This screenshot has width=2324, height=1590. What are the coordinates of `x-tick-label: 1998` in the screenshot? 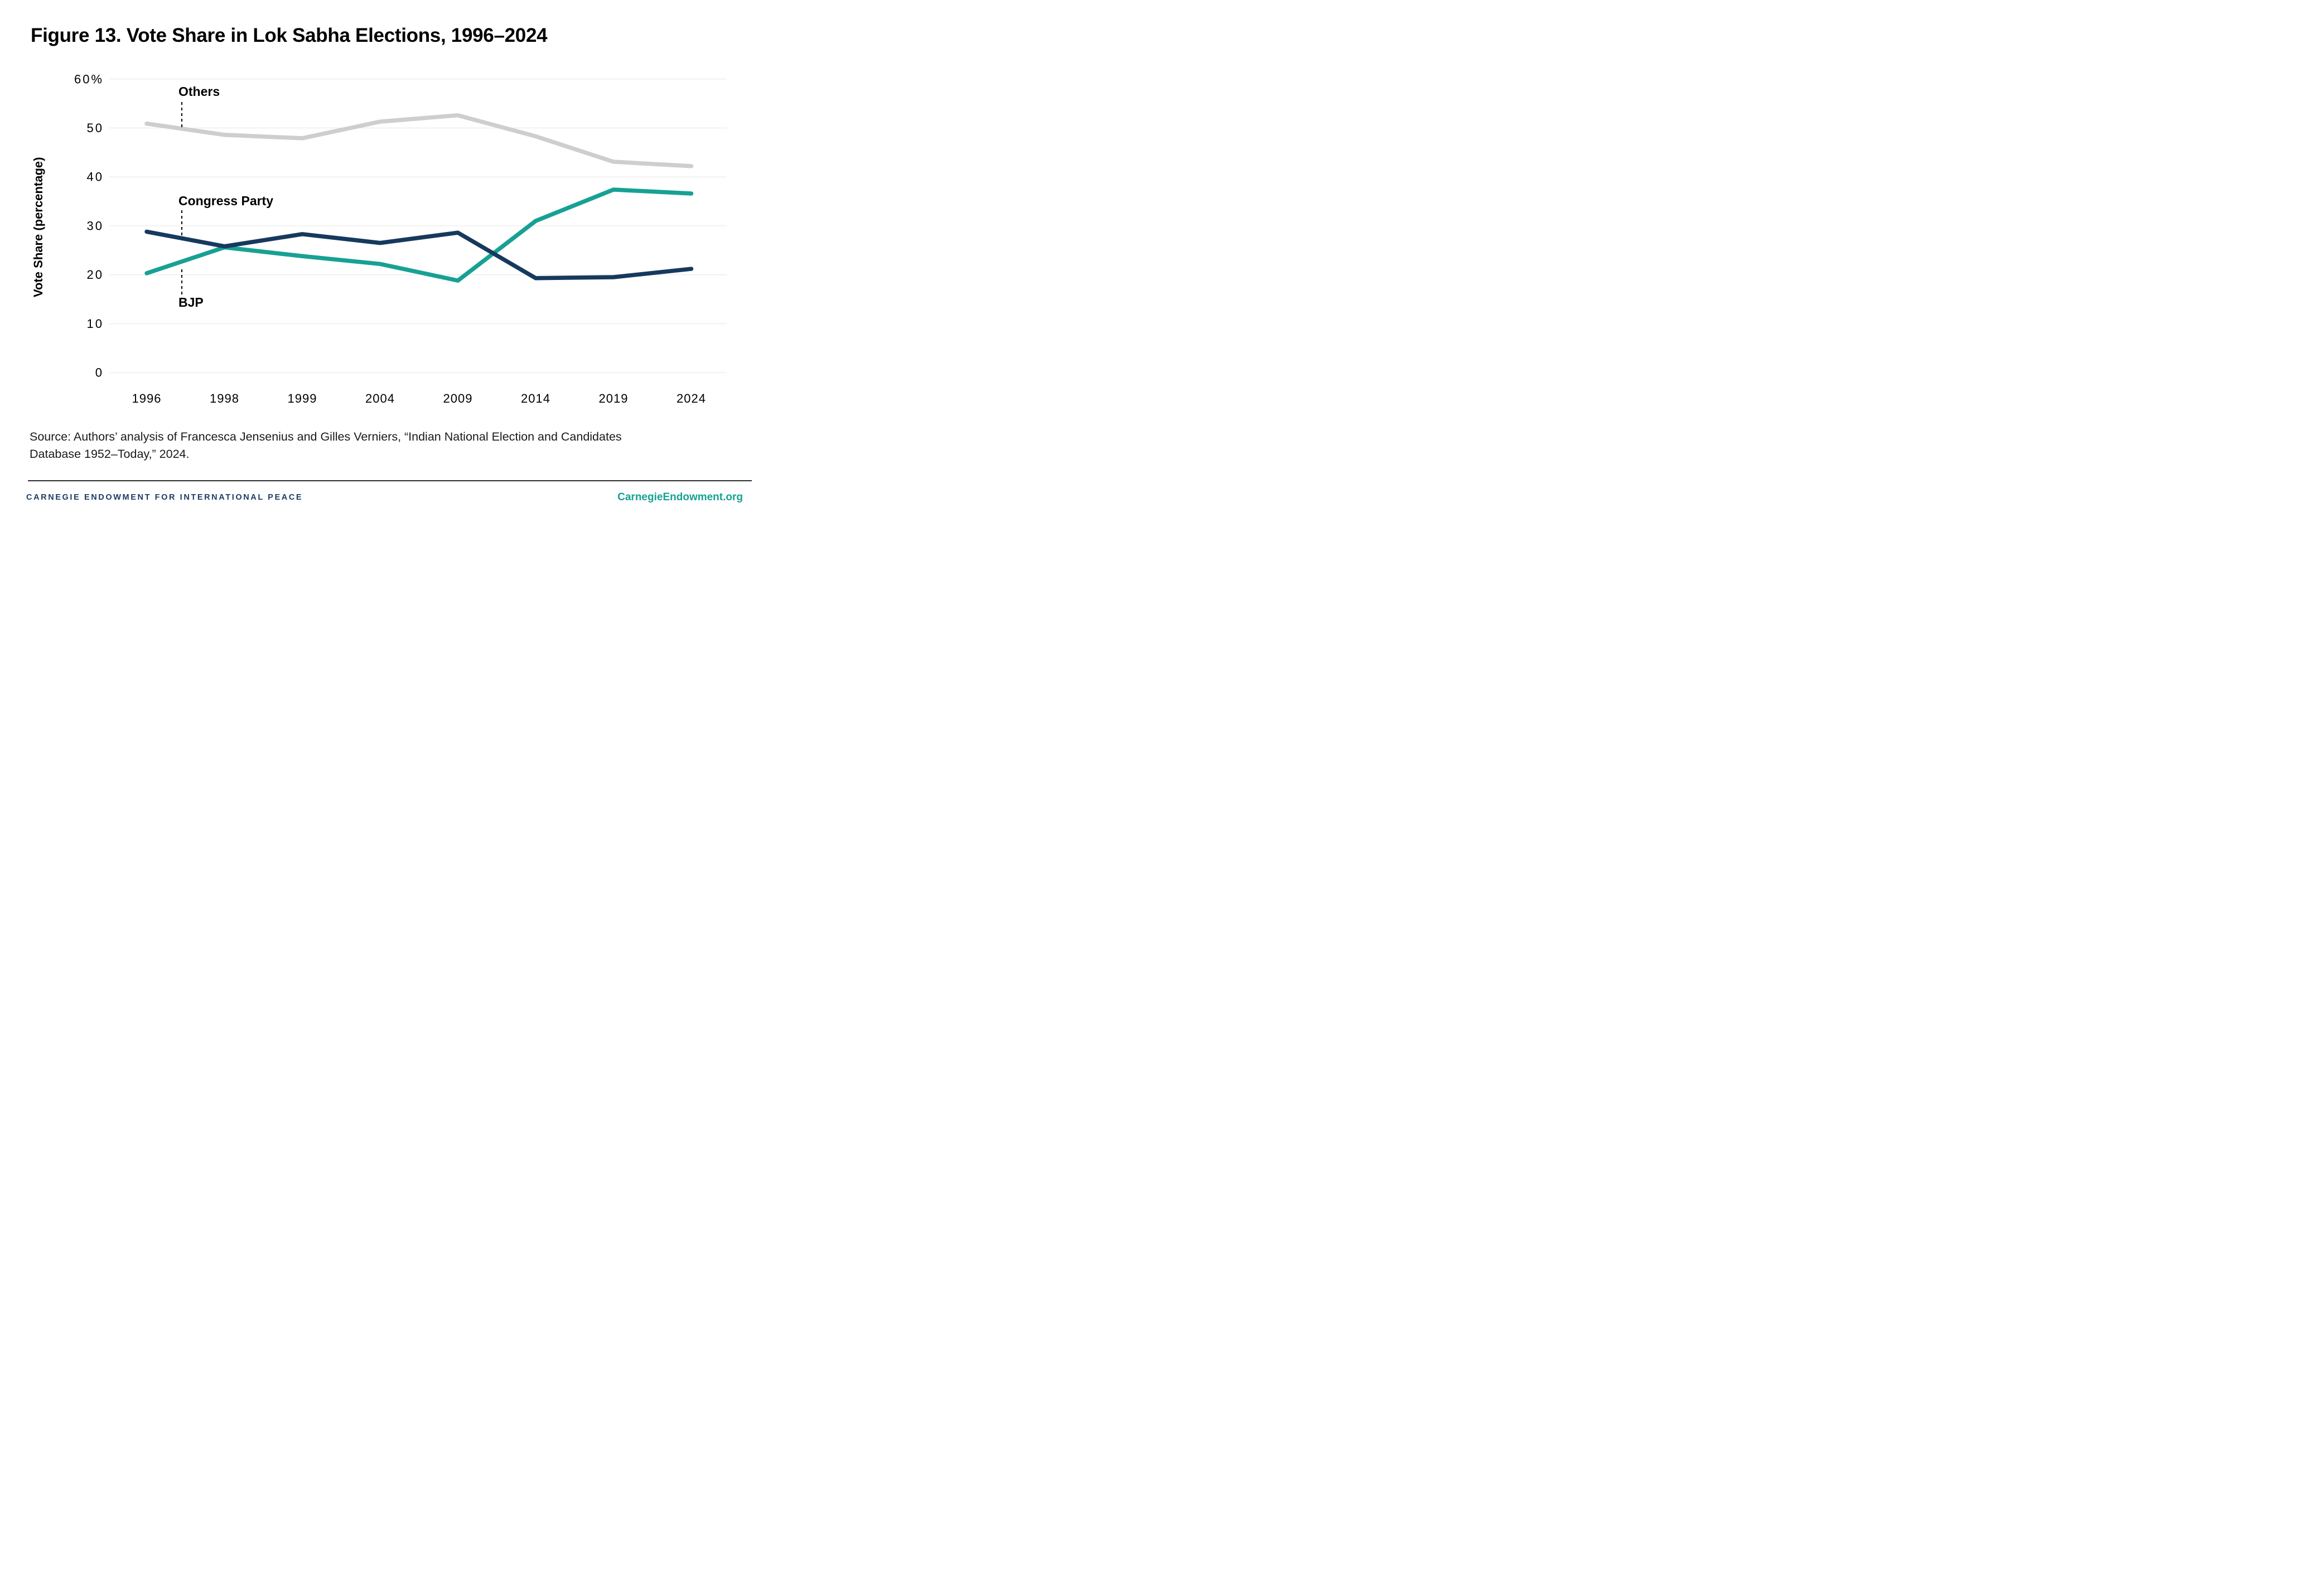 It's located at (224, 398).